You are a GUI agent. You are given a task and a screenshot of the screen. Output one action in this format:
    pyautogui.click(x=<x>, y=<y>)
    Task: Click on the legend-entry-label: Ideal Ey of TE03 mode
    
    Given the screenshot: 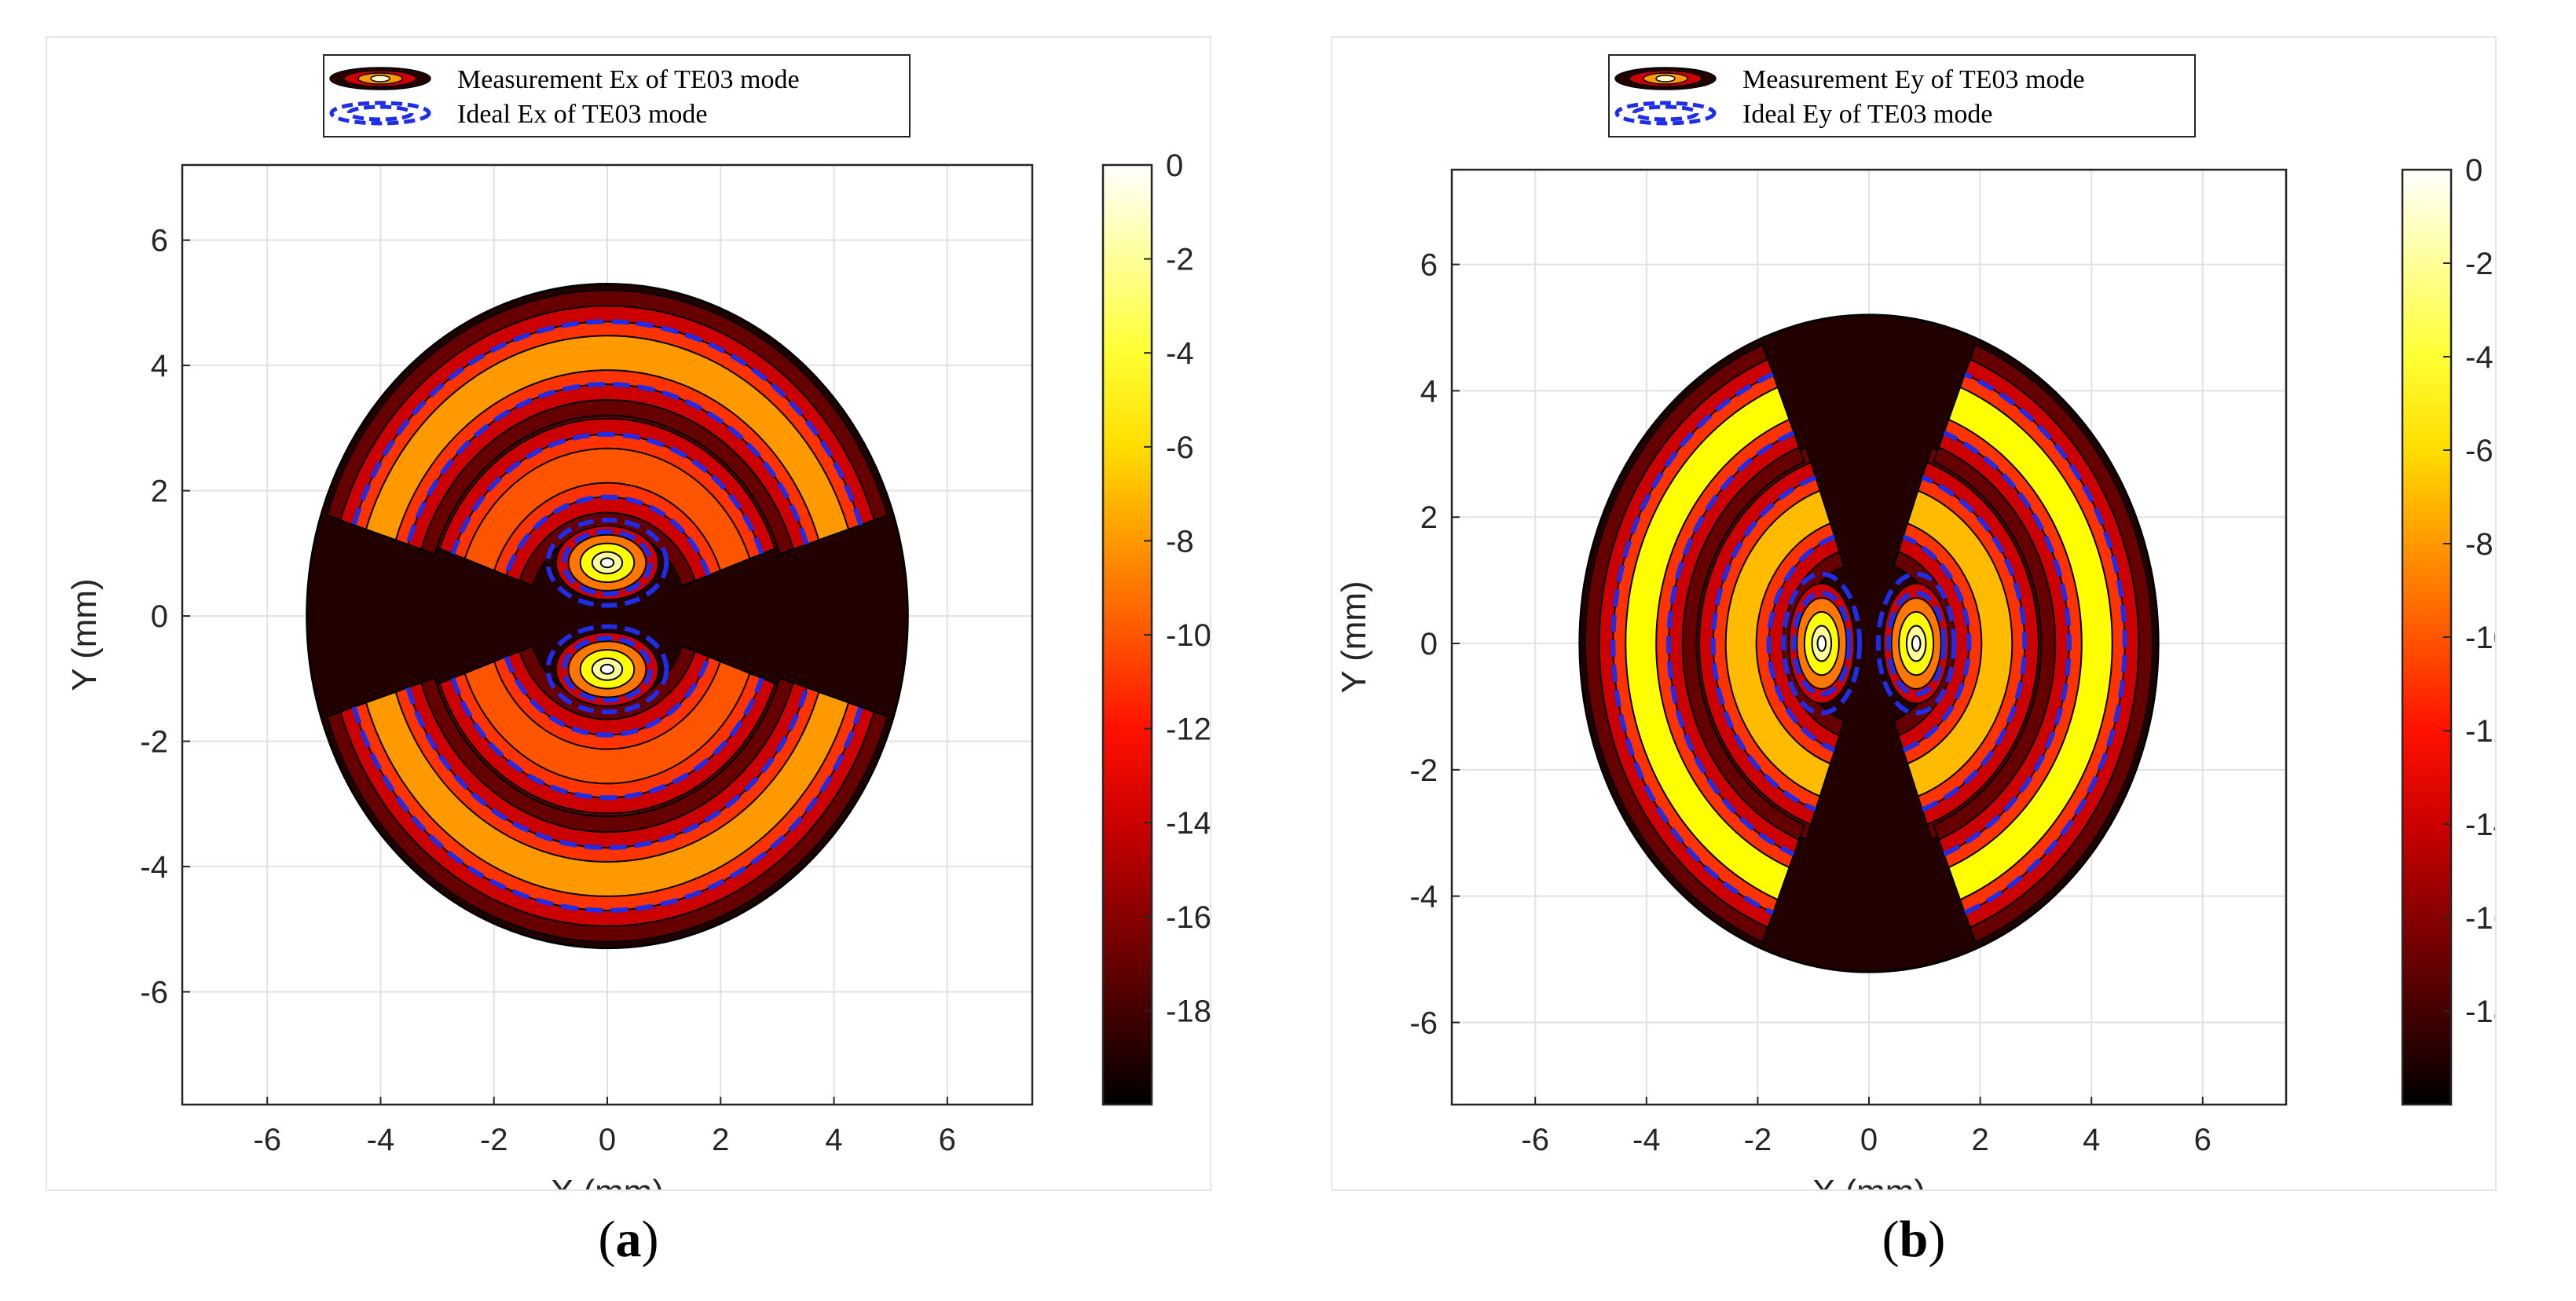 What is the action you would take?
    pyautogui.click(x=1868, y=114)
    